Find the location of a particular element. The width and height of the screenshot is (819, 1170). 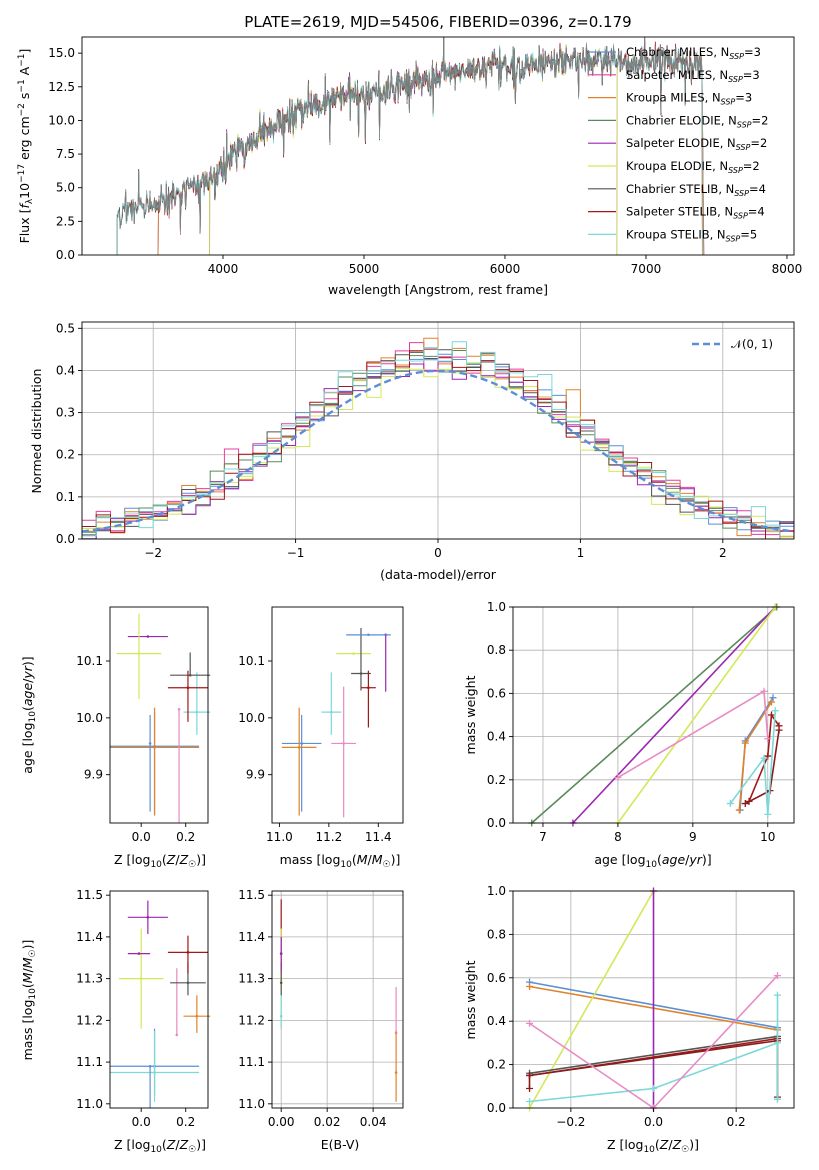

x-tick-label: 0.0 is located at coordinates (141, 837).